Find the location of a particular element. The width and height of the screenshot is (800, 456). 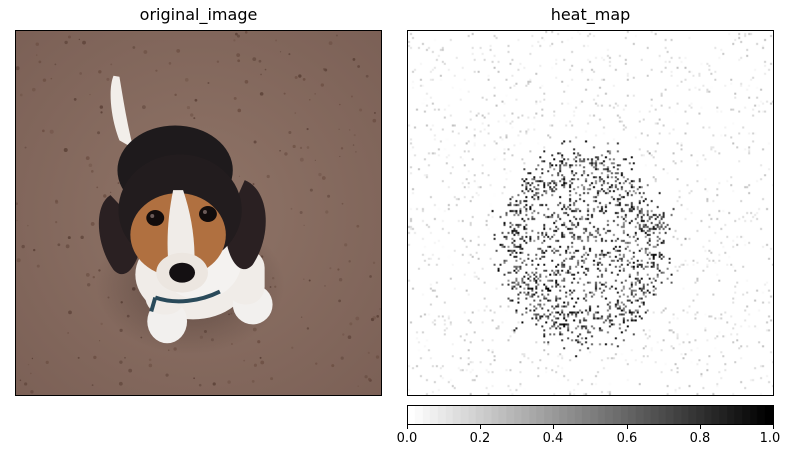

colorbar is located at coordinates (590, 415).